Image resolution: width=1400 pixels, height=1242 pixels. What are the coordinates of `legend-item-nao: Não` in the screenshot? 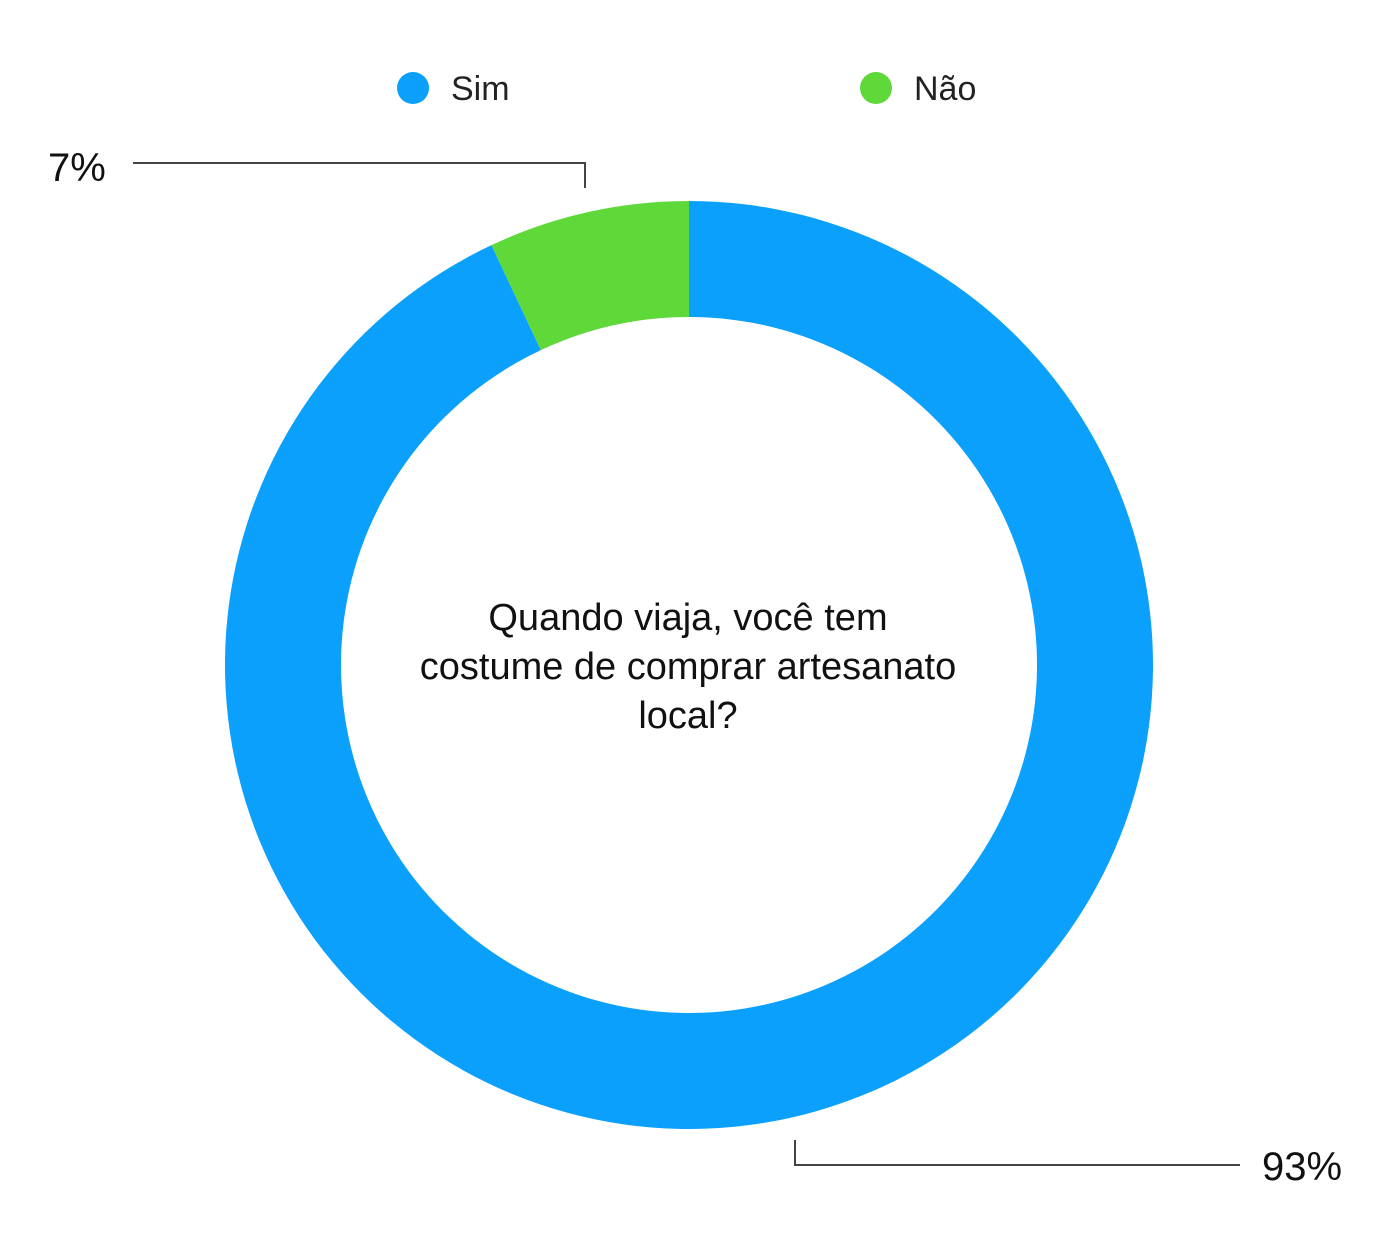 It's located at (918, 89).